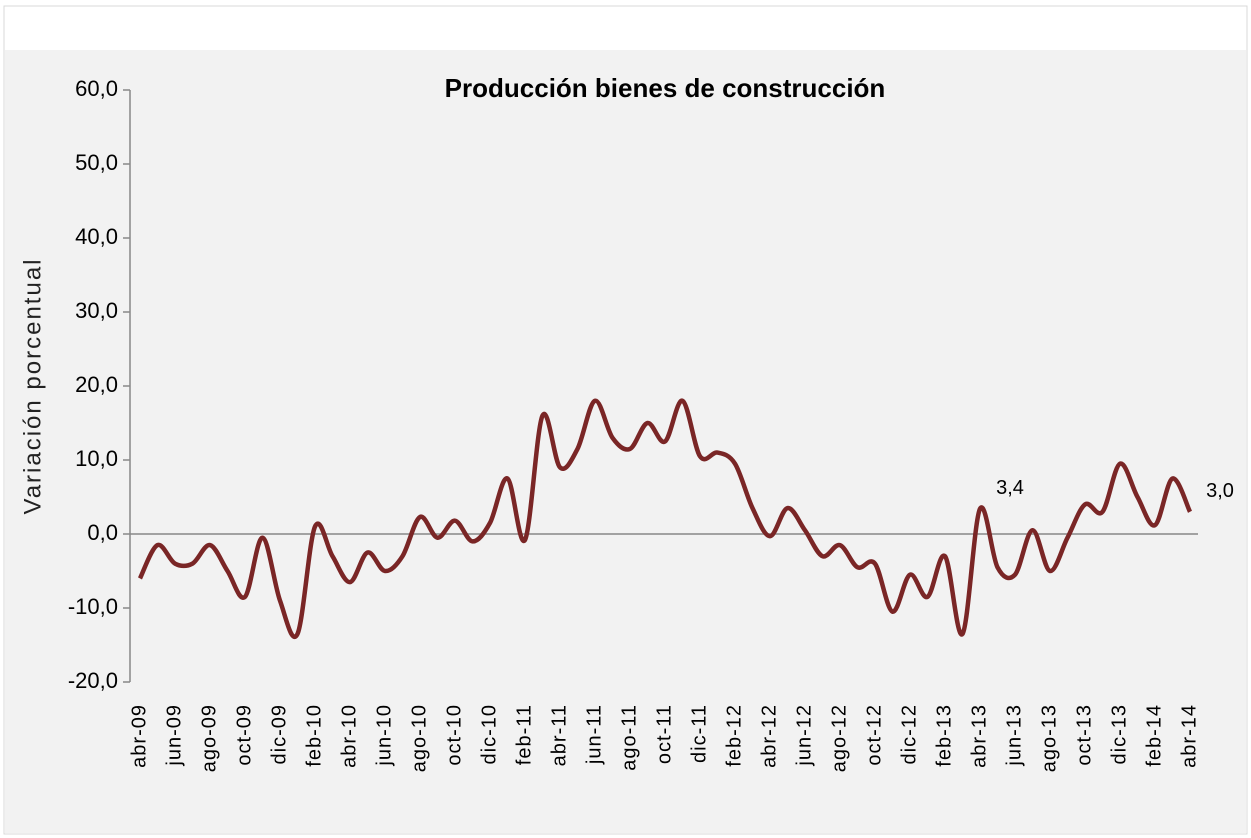  I want to click on x-tick-label: feb-12, so click(734, 735).